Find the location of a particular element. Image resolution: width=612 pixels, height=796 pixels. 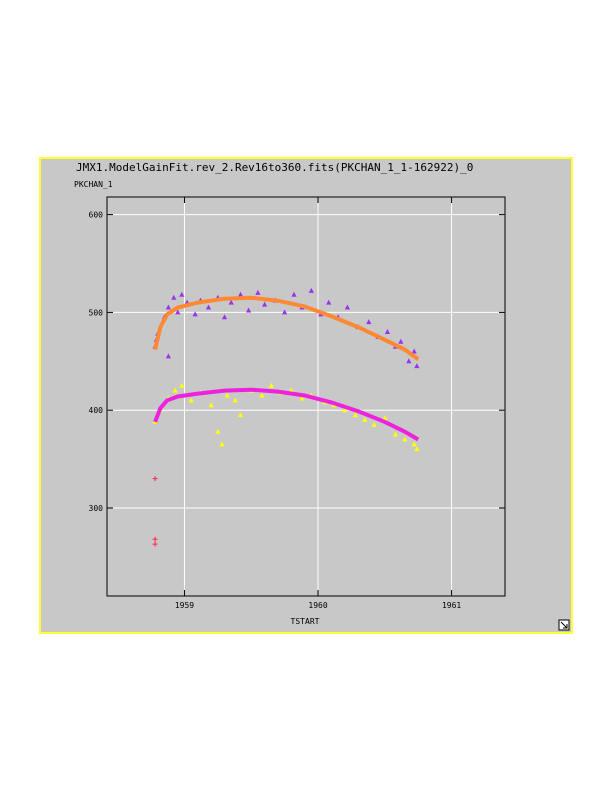

resize-icon is located at coordinates (564, 625).